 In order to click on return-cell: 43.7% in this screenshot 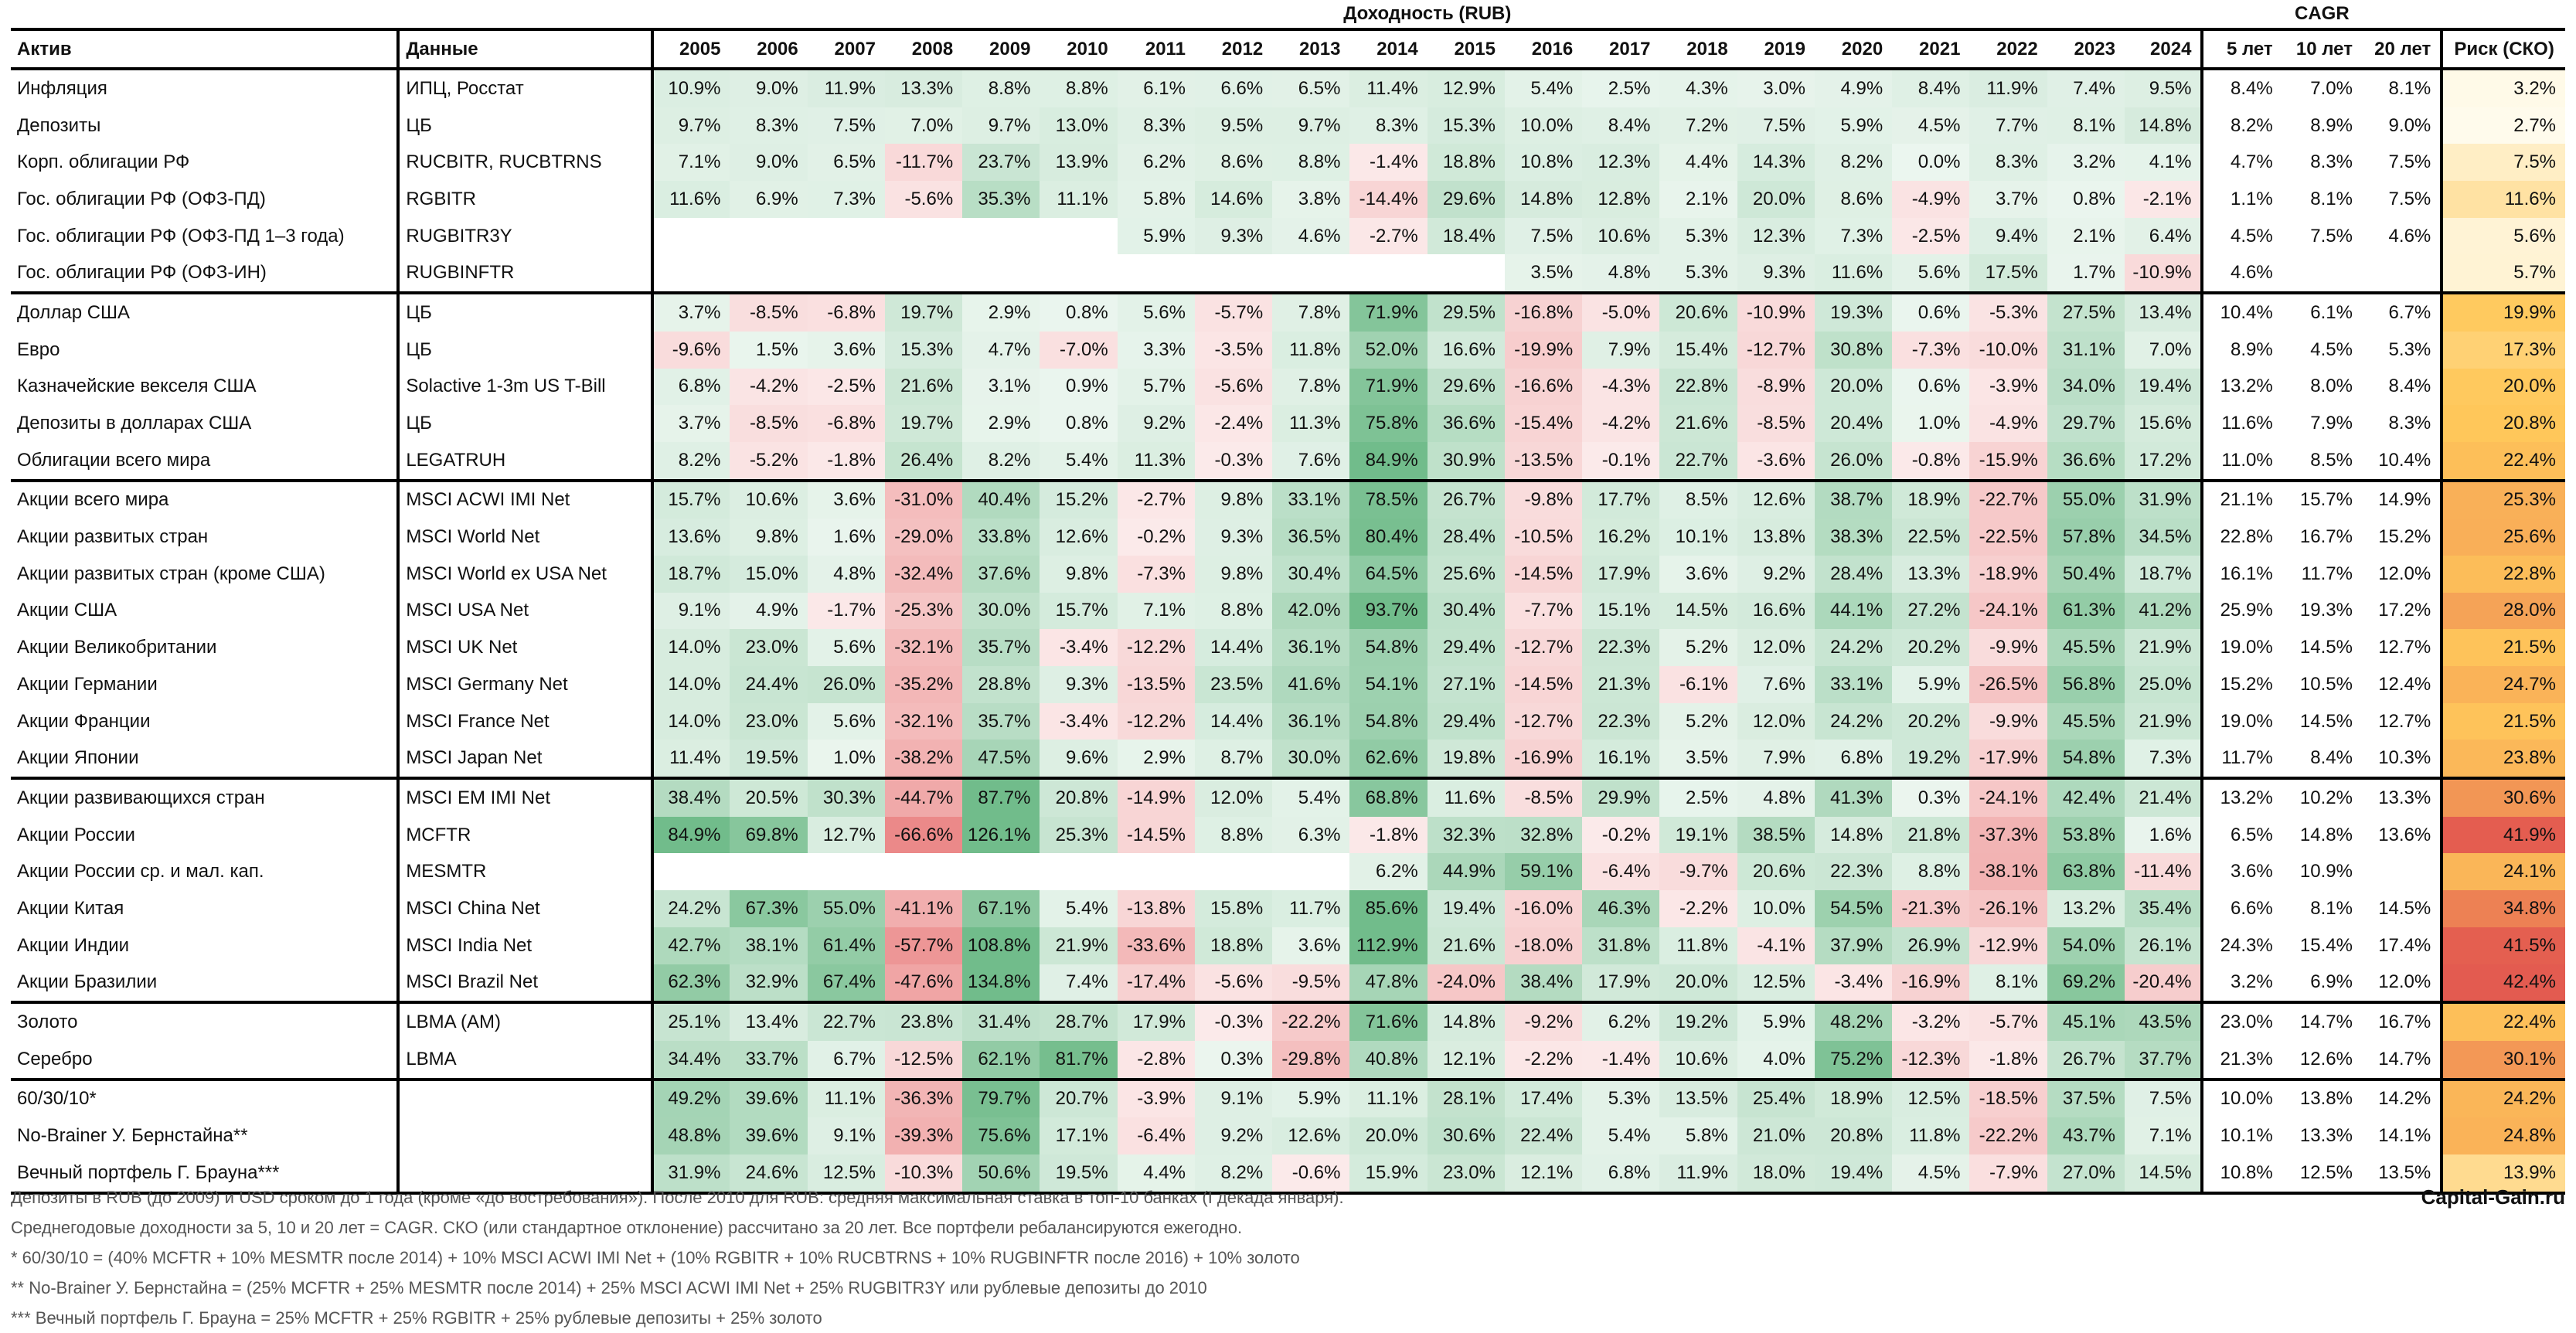, I will do `click(2086, 1135)`.